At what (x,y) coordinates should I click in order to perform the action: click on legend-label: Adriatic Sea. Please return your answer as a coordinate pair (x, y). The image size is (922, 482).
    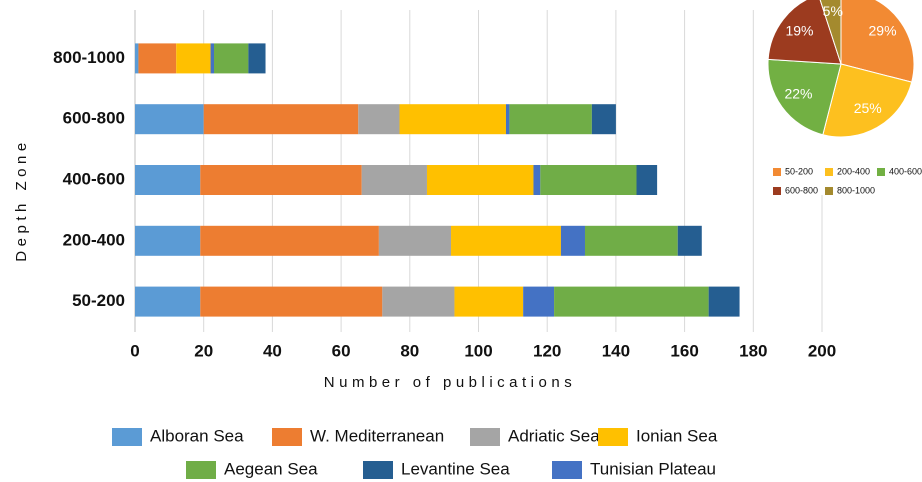
    Looking at the image, I should click on (554, 435).